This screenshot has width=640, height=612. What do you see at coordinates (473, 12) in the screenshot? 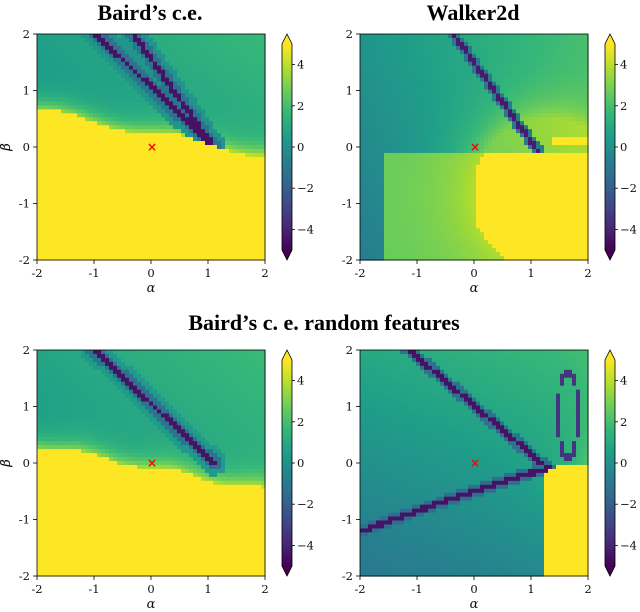
I see `title-walker2d: Walker2d` at bounding box center [473, 12].